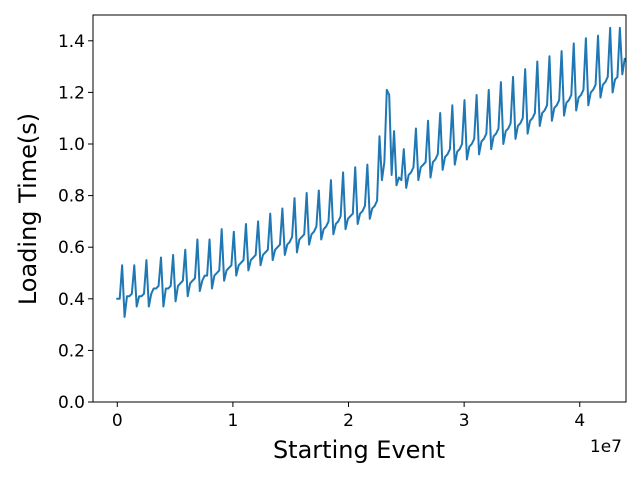  I want to click on y-tick-label: 0.8, so click(71, 197).